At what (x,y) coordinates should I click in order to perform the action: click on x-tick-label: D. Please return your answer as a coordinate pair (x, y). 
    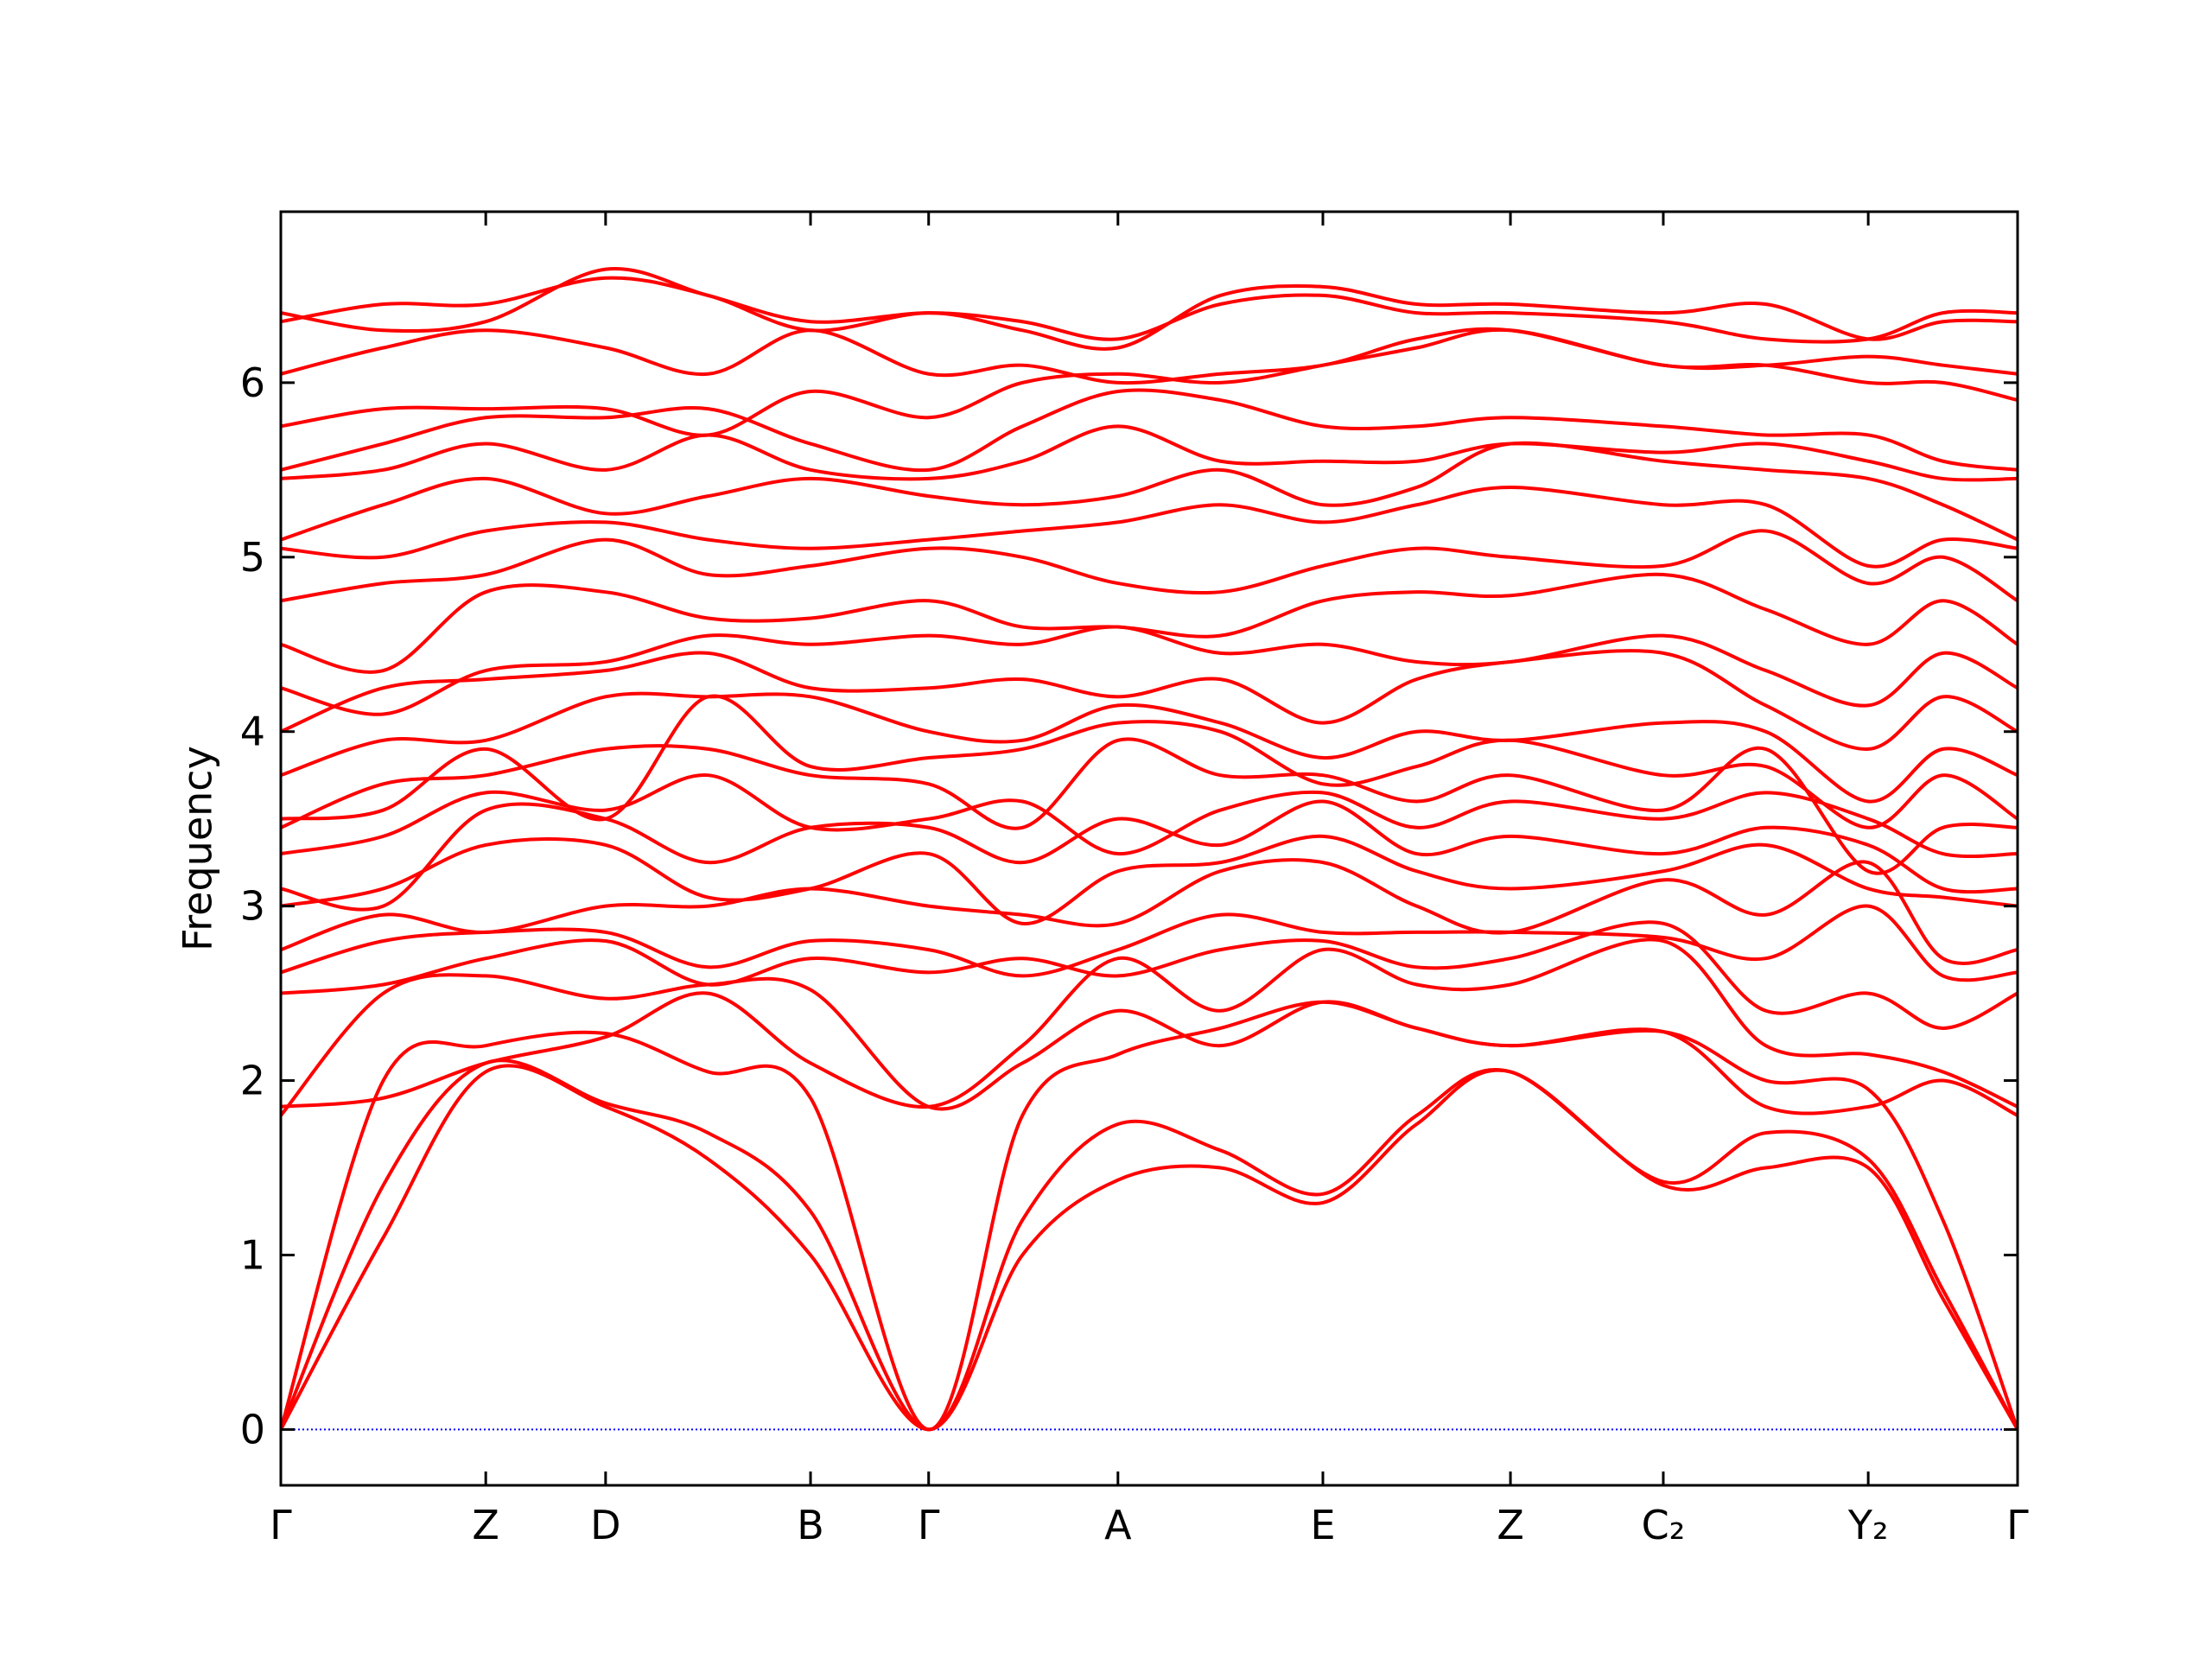
    Looking at the image, I should click on (605, 1525).